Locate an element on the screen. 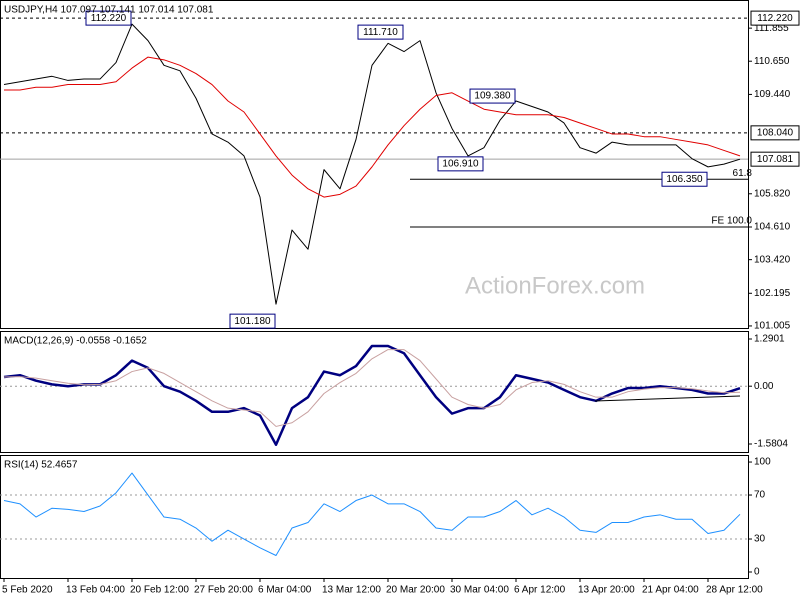 The image size is (800, 600). y-tick-label: 105.820 is located at coordinates (772, 193).